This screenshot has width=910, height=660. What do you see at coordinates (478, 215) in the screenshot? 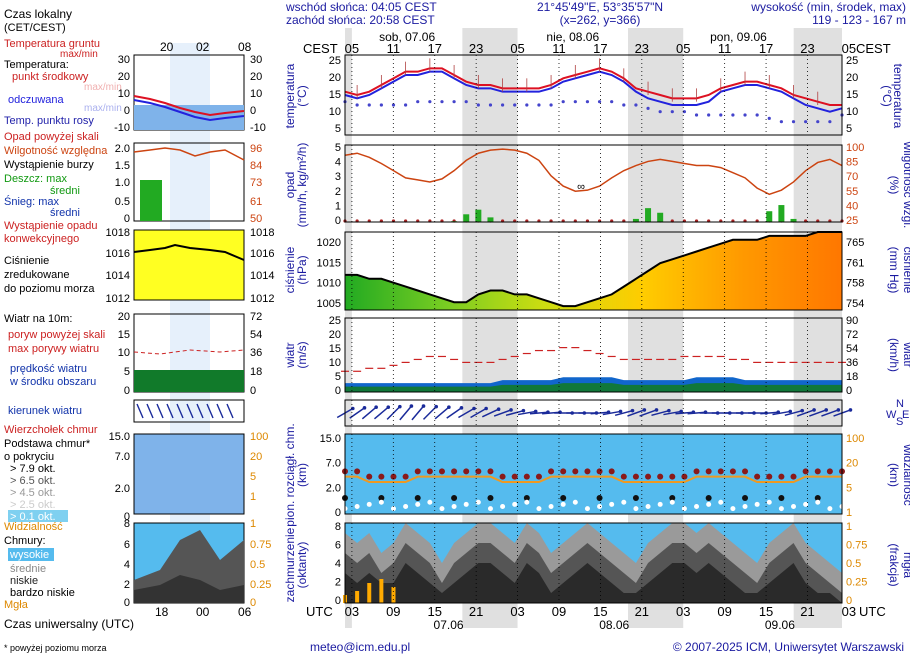
I see `rain-bar` at bounding box center [478, 215].